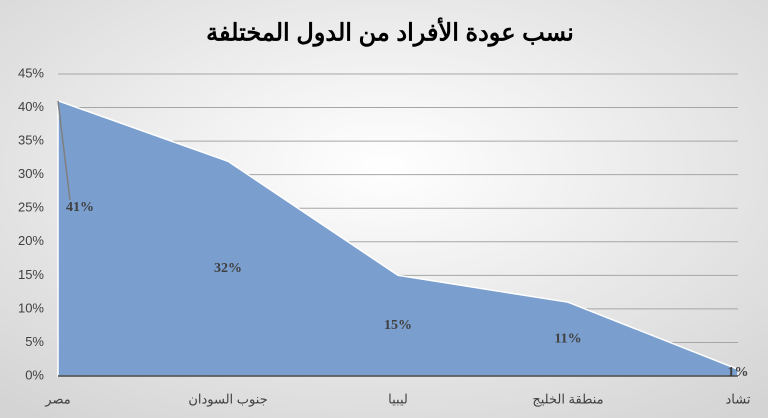 The width and height of the screenshot is (768, 418). I want to click on x-tick-label: تشاد, so click(738, 398).